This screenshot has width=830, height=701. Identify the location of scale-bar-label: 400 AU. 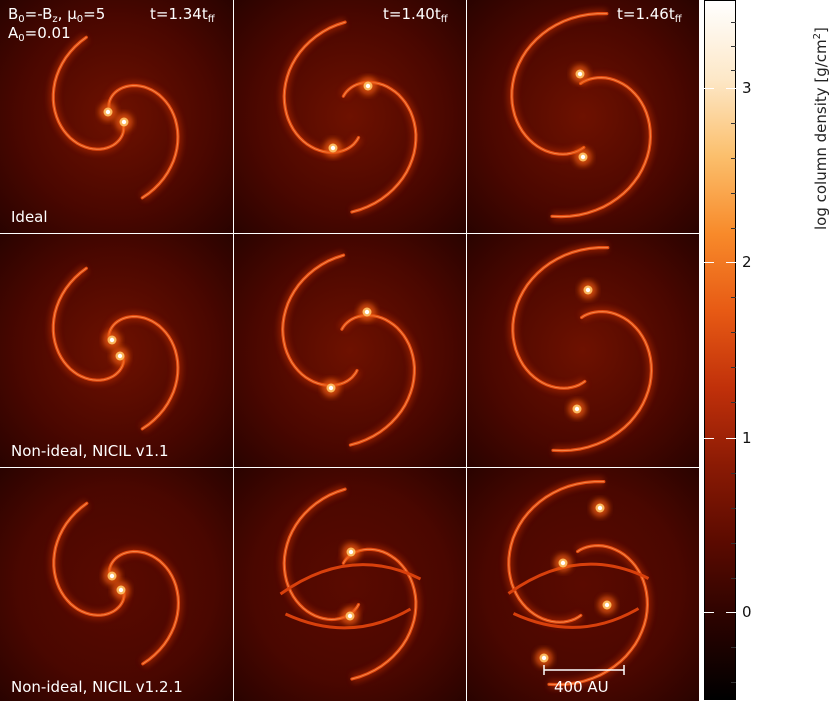
(581, 687).